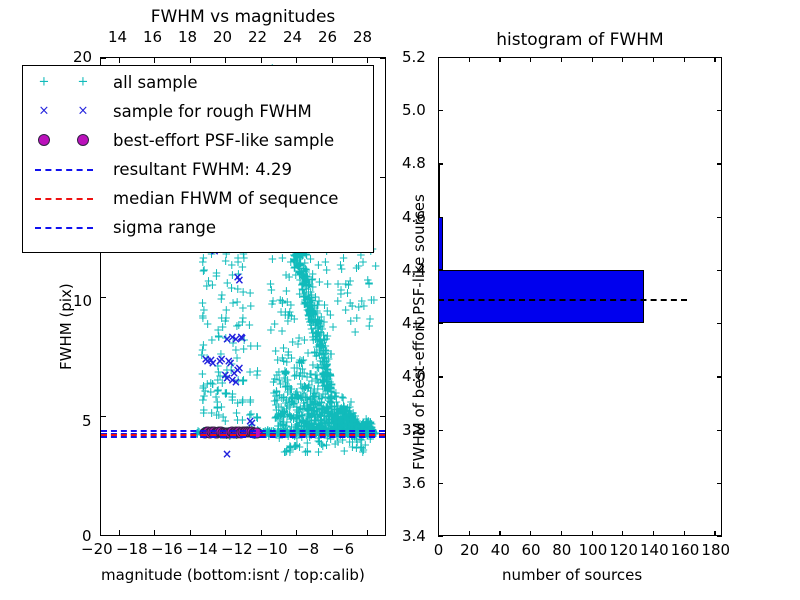  I want to click on top-tick-label: 26, so click(328, 37).